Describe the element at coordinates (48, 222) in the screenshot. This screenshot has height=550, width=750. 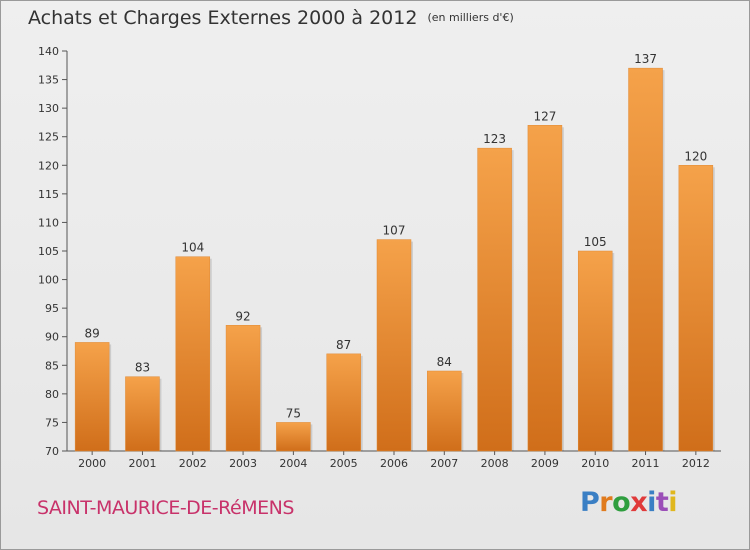
I see `y-tick-label: 110` at that location.